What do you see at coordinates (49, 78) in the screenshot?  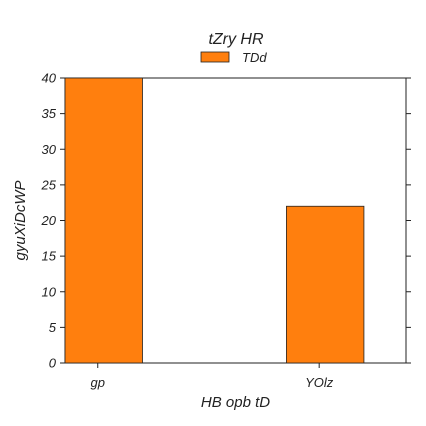 I see `y-tick-label: 40` at bounding box center [49, 78].